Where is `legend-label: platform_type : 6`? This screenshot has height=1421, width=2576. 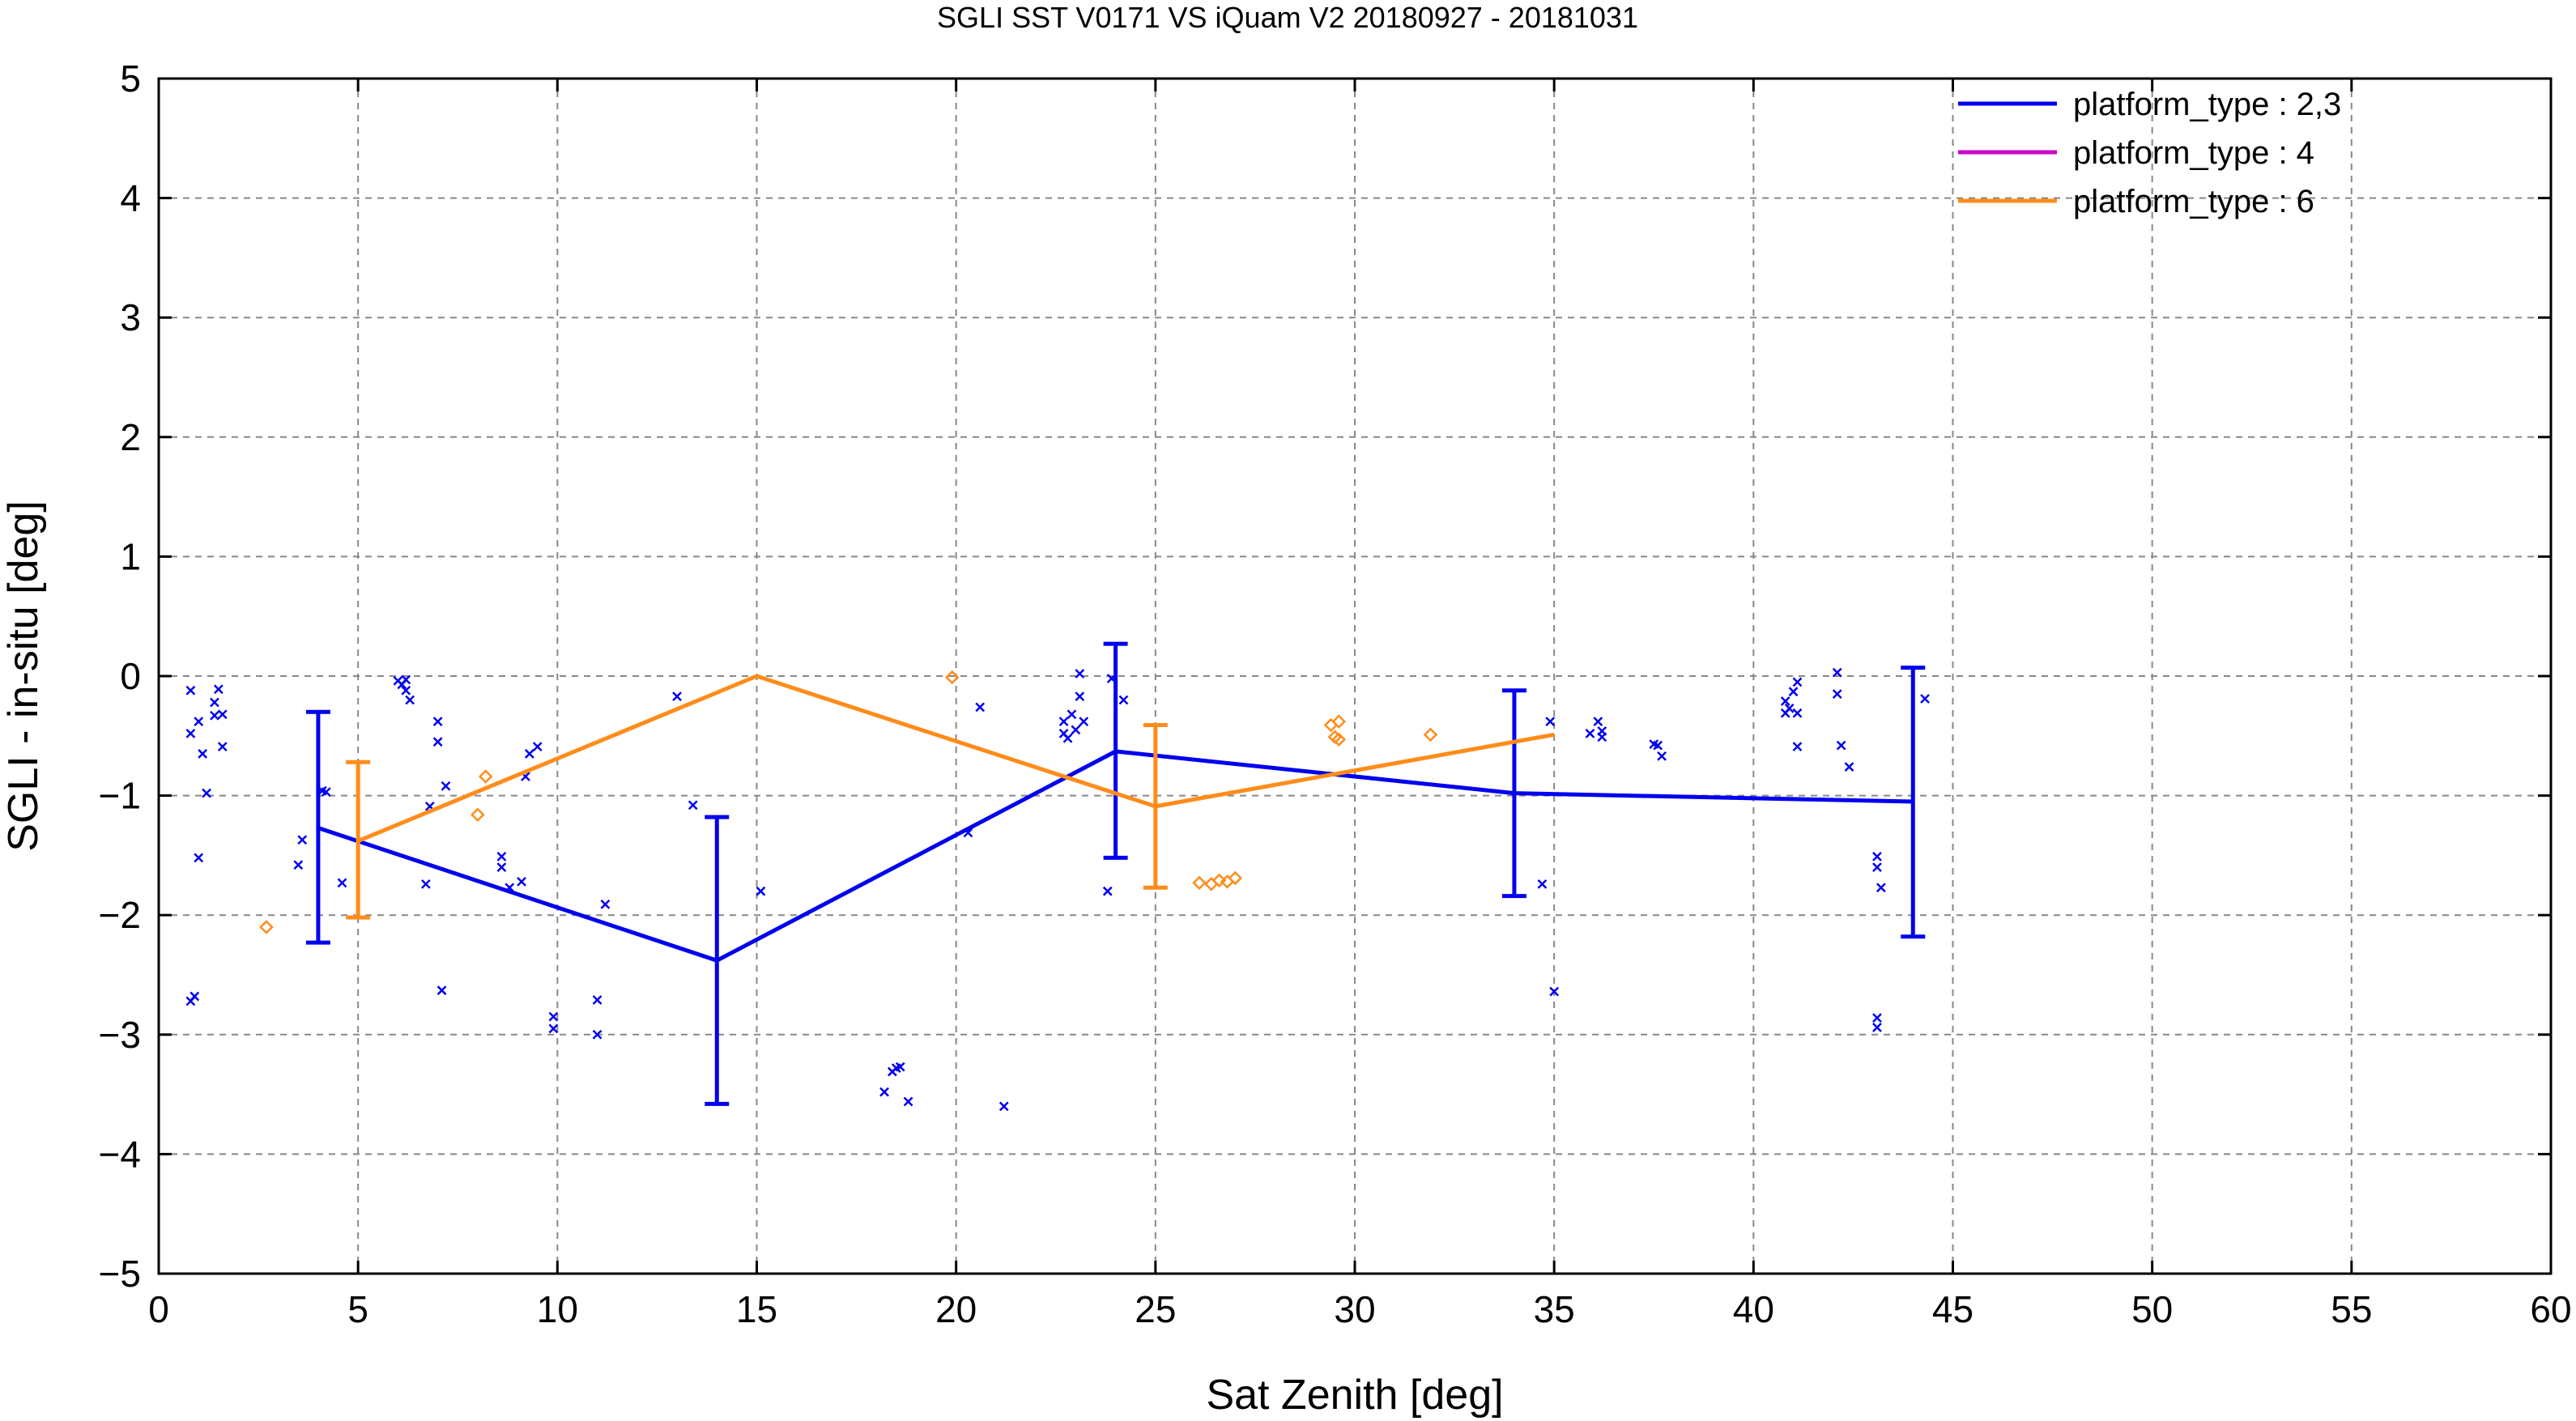 legend-label: platform_type : 6 is located at coordinates (2193, 201).